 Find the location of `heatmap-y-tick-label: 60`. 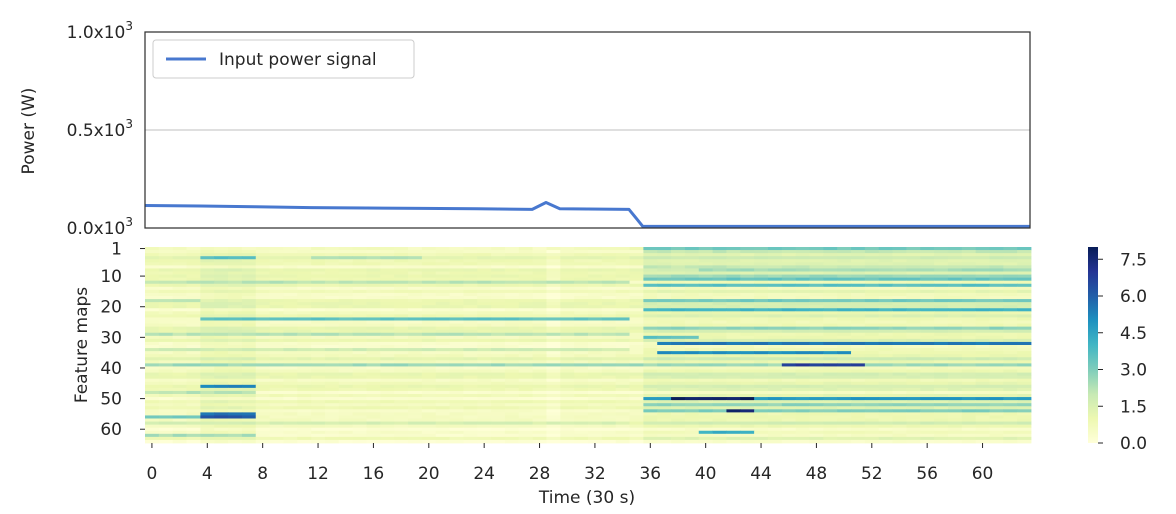

heatmap-y-tick-label: 60 is located at coordinates (111, 430).